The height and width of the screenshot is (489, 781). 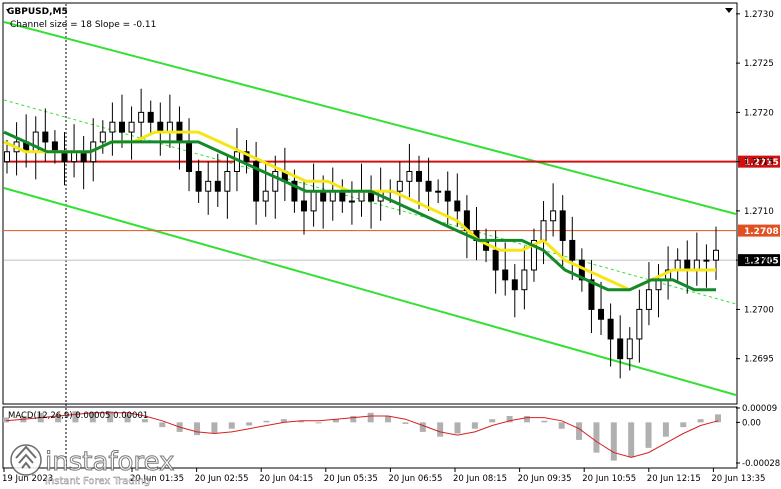 What do you see at coordinates (761, 464) in the screenshot?
I see `macd-tick-label-2: -0.00028` at bounding box center [761, 464].